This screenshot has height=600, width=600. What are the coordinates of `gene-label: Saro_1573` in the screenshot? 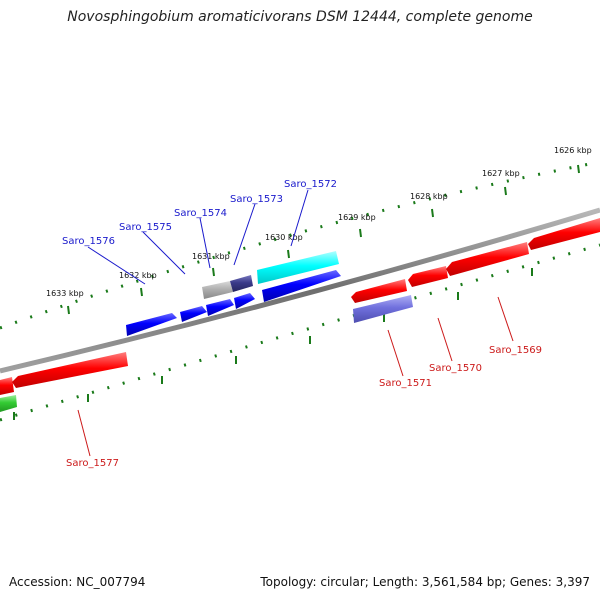 It's located at (256, 199).